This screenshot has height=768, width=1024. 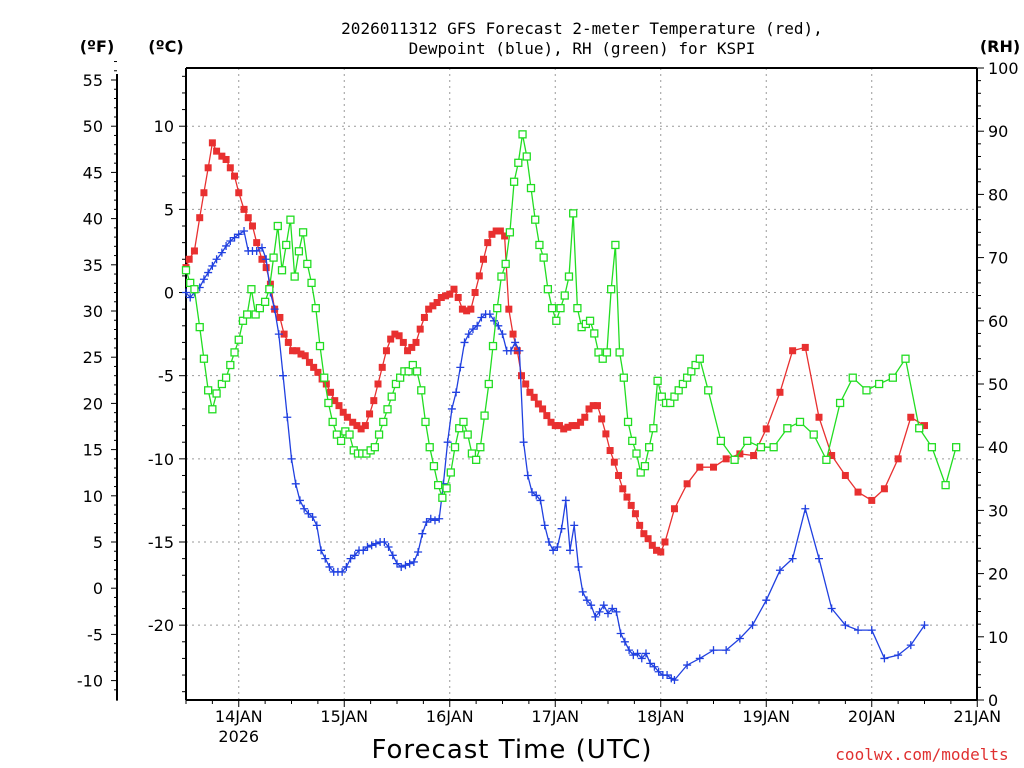 What do you see at coordinates (93, 403) in the screenshot?
I see `f-tick-label-7: 20` at bounding box center [93, 403].